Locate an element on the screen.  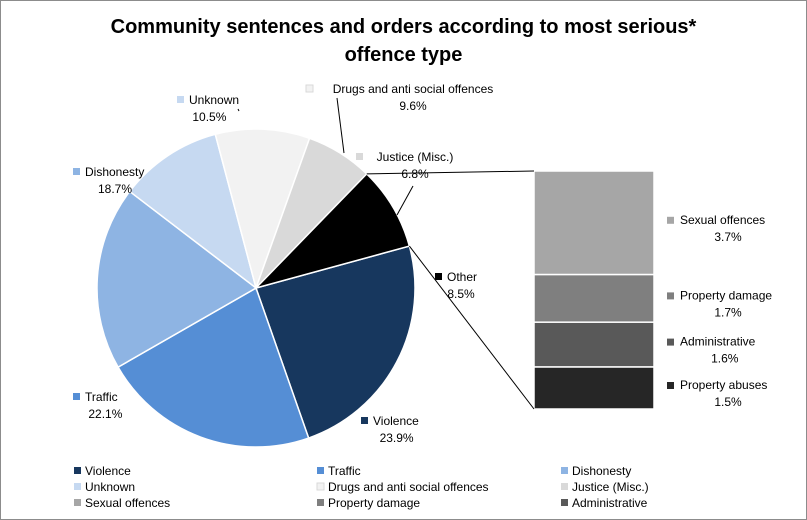
leader-line-drugs-and-anti-social-offences is located at coordinates (340, 125).